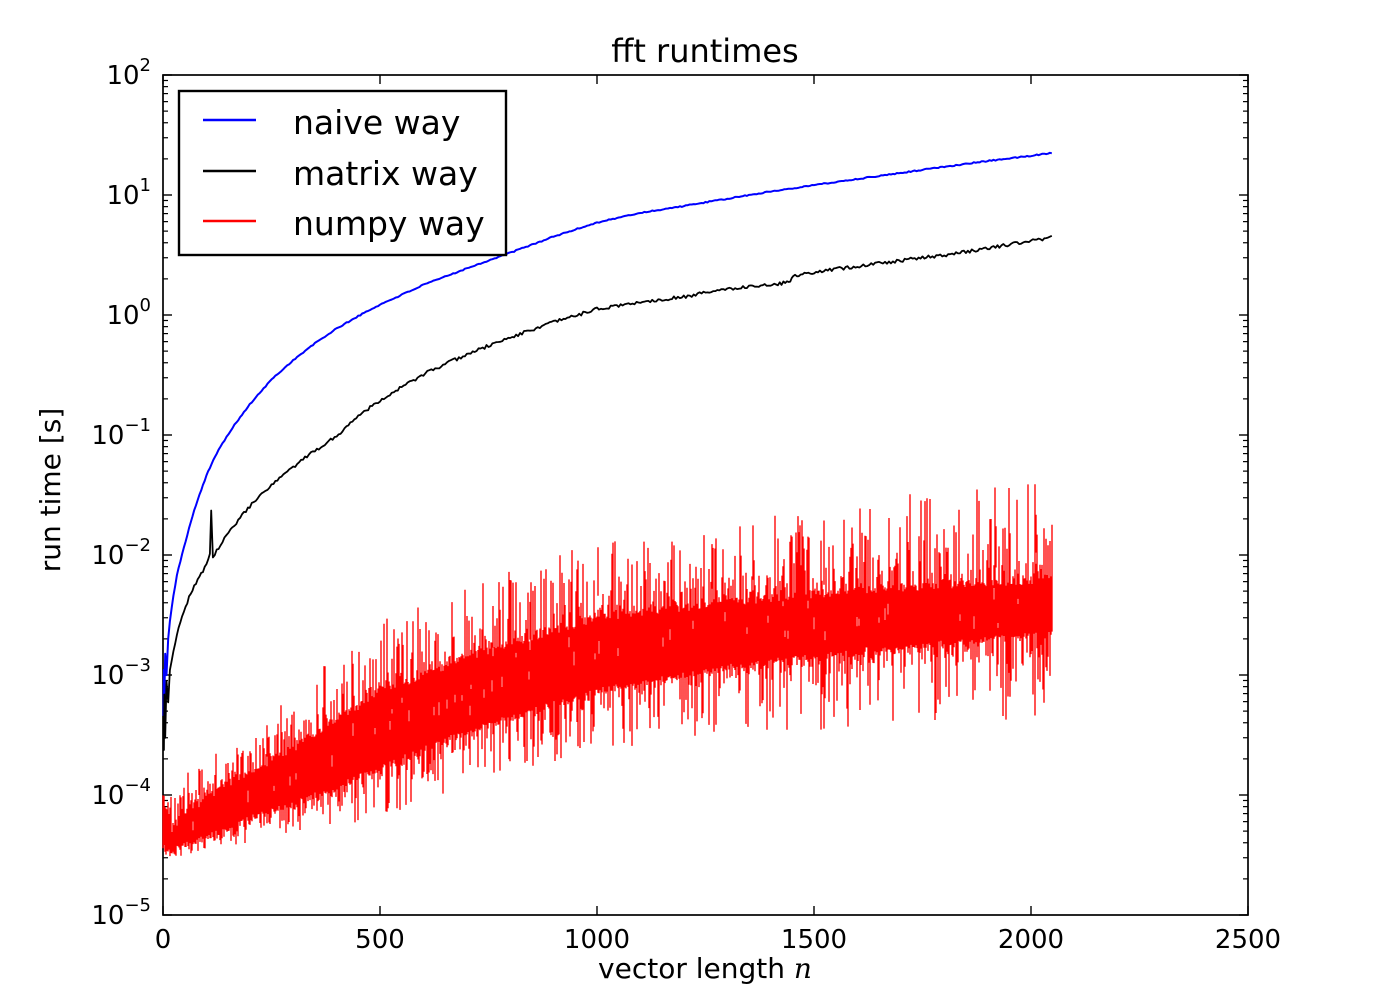 The image size is (1376, 999). Describe the element at coordinates (814, 940) in the screenshot. I see `x-tick-label: 1500` at that location.